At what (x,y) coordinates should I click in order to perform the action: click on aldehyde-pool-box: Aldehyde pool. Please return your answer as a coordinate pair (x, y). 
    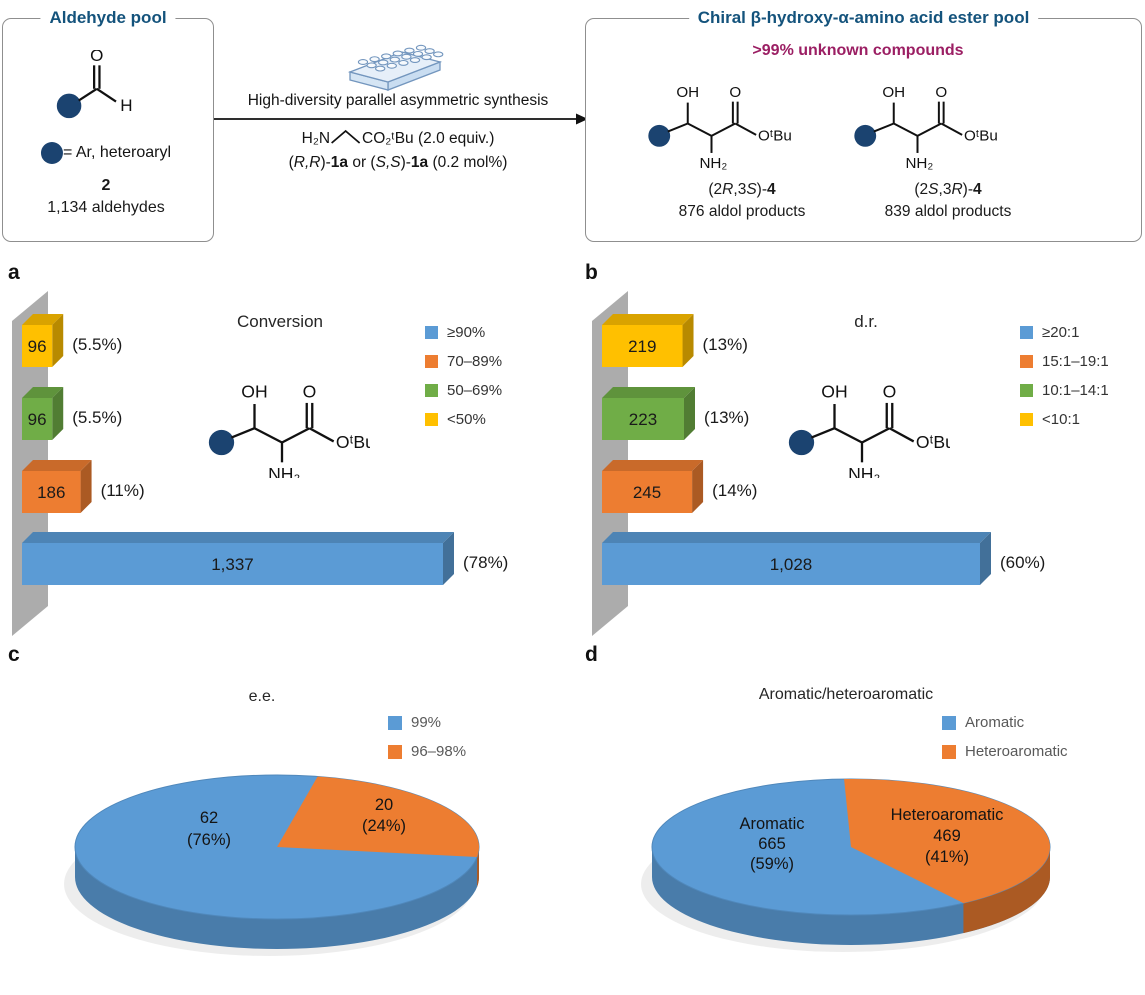
    Looking at the image, I should click on (108, 125).